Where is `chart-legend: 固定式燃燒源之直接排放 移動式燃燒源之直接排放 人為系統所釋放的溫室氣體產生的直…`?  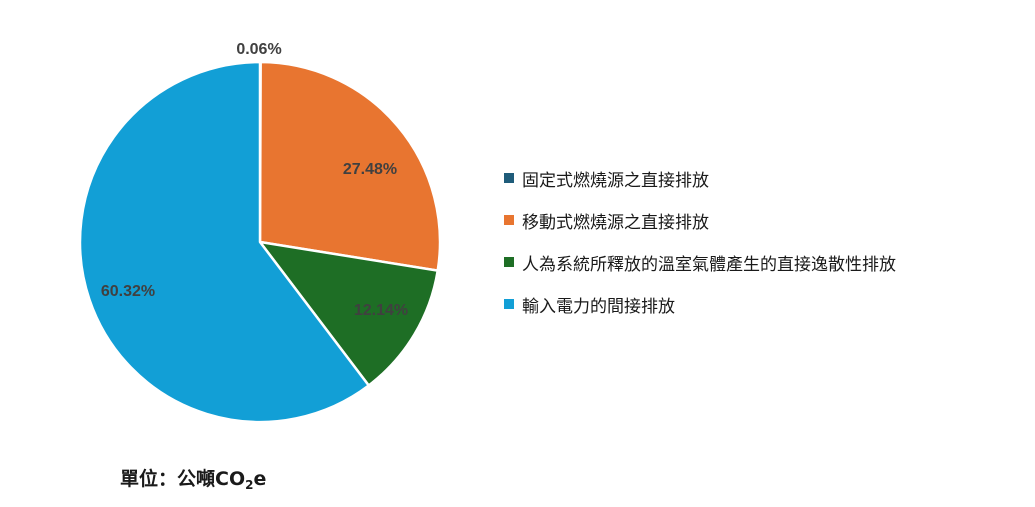 chart-legend: 固定式燃燒源之直接排放 移動式燃燒源之直接排放 人為系統所釋放的溫室氣體產生的直… is located at coordinates (700, 252).